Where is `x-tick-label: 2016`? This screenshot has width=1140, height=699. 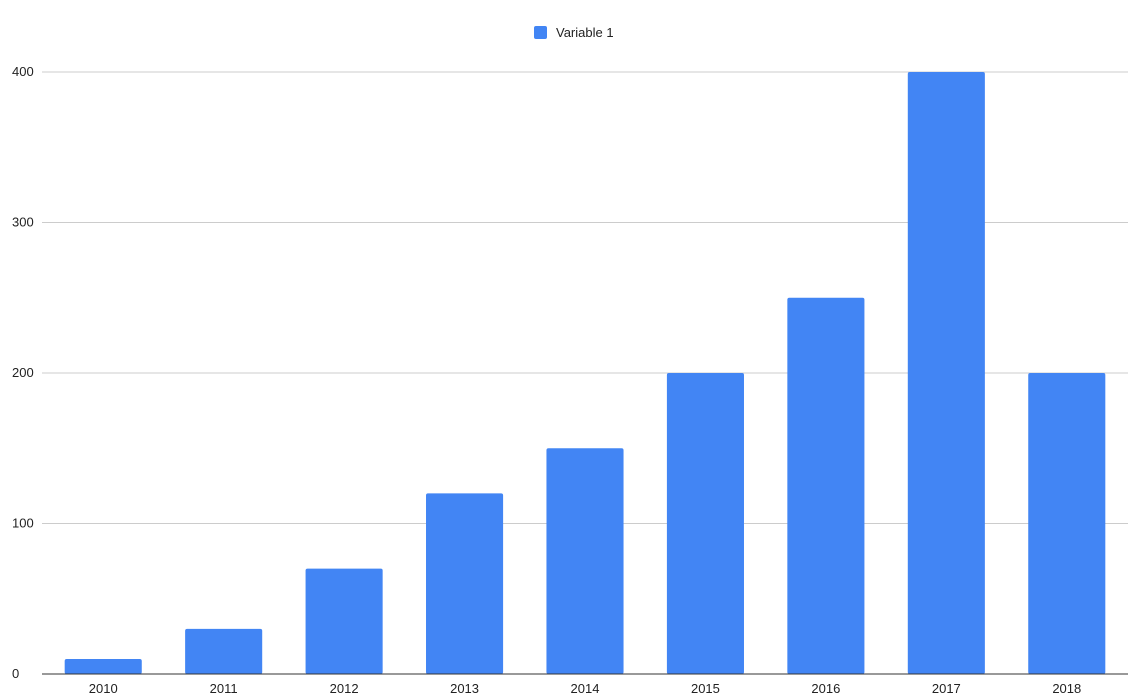 x-tick-label: 2016 is located at coordinates (825, 688).